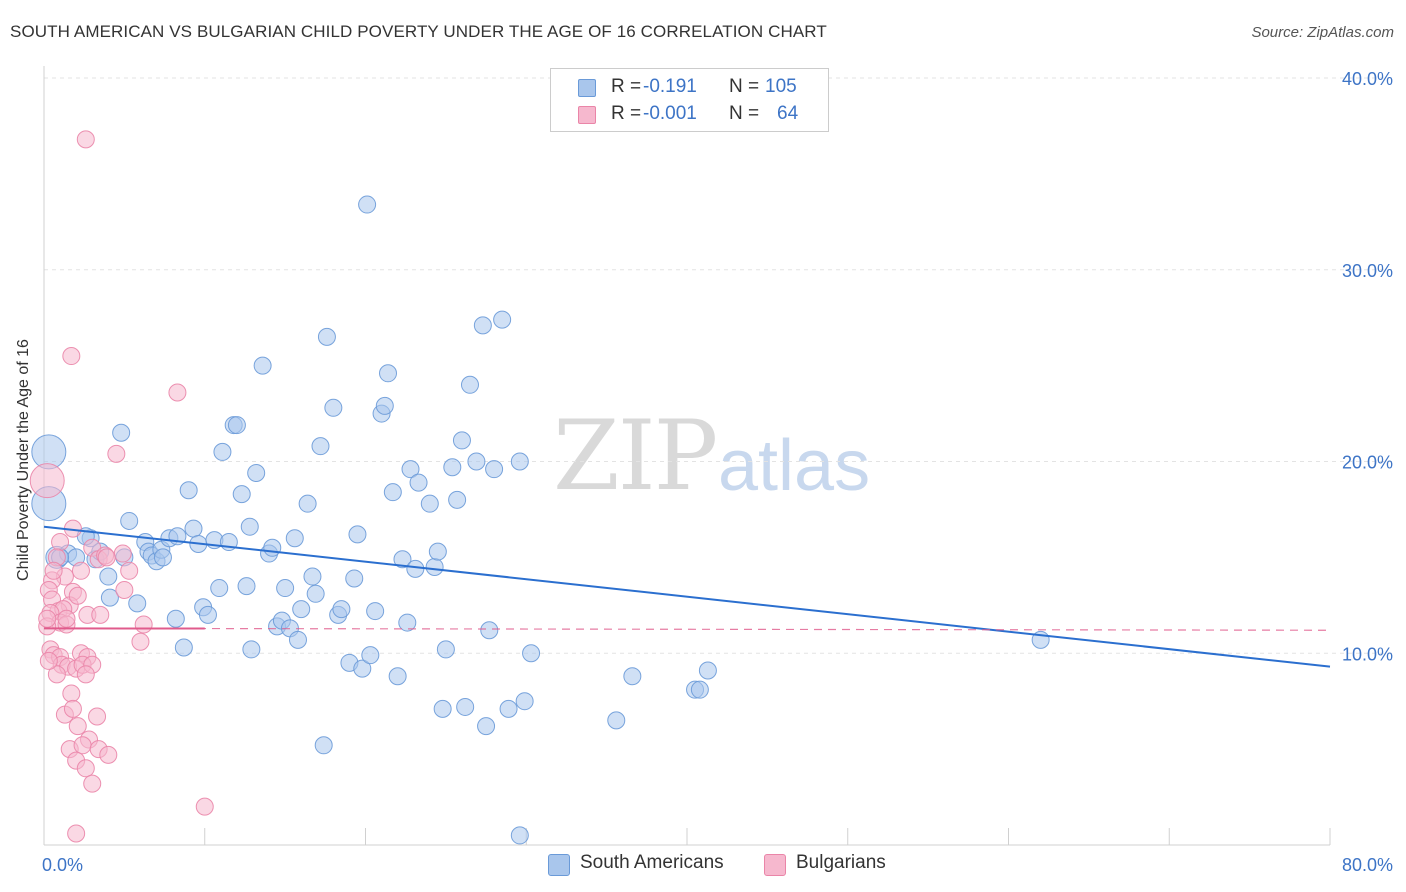 This screenshot has height=892, width=1406. What do you see at coordinates (788, 113) in the screenshot?
I see `legend-n-value: 64` at bounding box center [788, 113].